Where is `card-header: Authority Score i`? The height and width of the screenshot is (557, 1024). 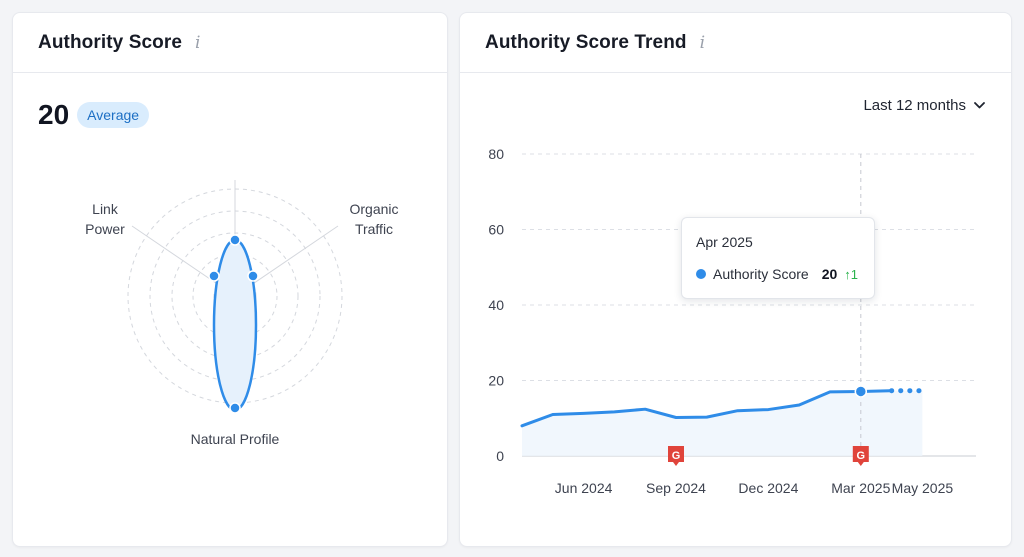
card-header: Authority Score i is located at coordinates (230, 43).